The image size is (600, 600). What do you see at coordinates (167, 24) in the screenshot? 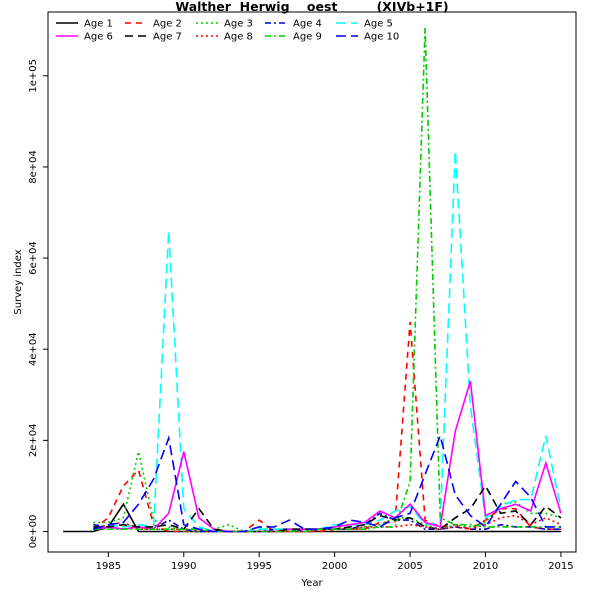
I see `legend-label-age-2: Age 2` at bounding box center [167, 24].